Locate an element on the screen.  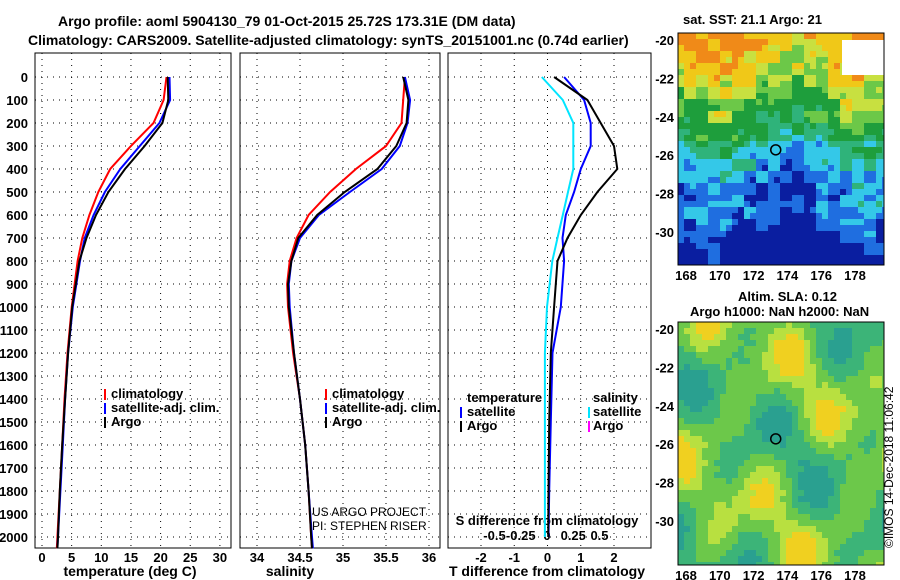
x-tick-label: 0 is located at coordinates (41, 557).